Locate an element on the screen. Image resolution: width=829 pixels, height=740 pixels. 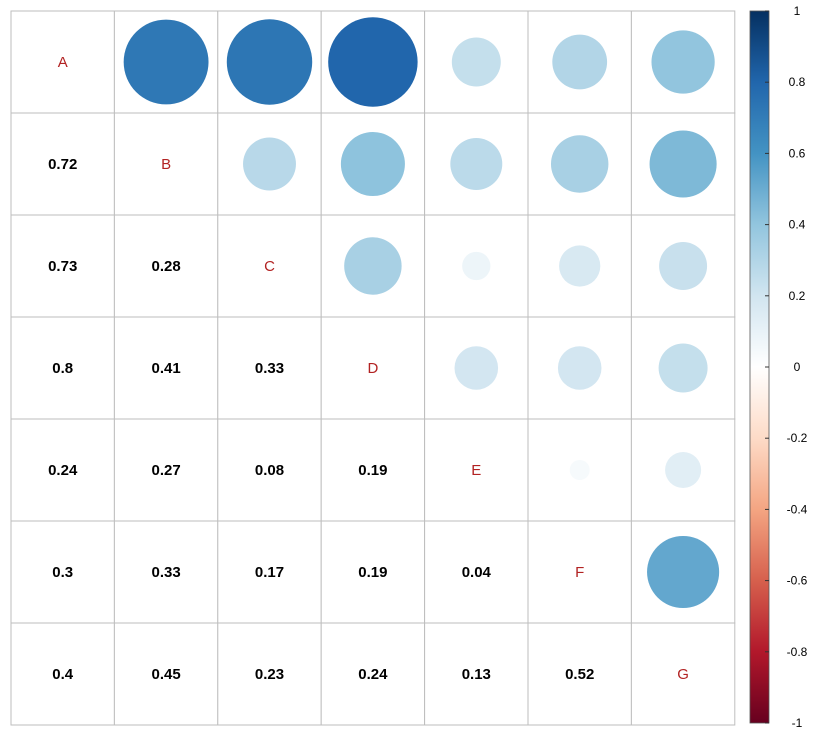
correlation-value: 0.8 is located at coordinates (62, 368).